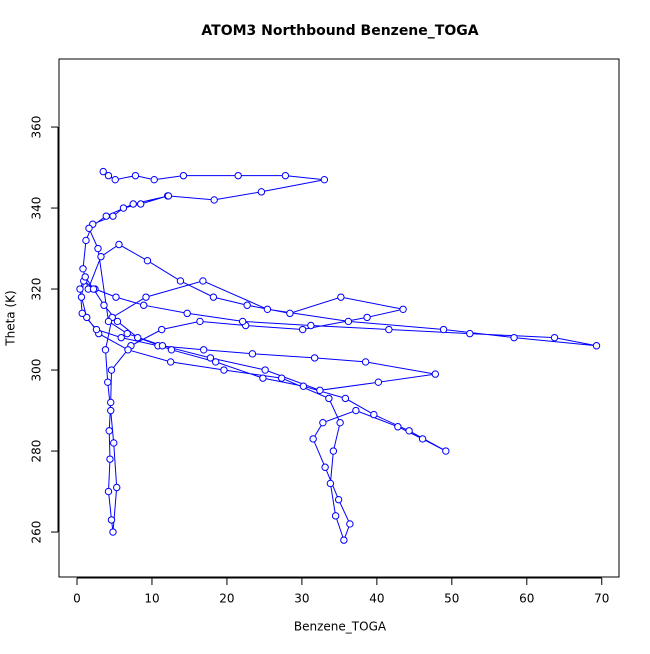 Image resolution: width=650 pixels, height=654 pixels. What do you see at coordinates (77, 599) in the screenshot?
I see `x-tick-label: 0` at bounding box center [77, 599].